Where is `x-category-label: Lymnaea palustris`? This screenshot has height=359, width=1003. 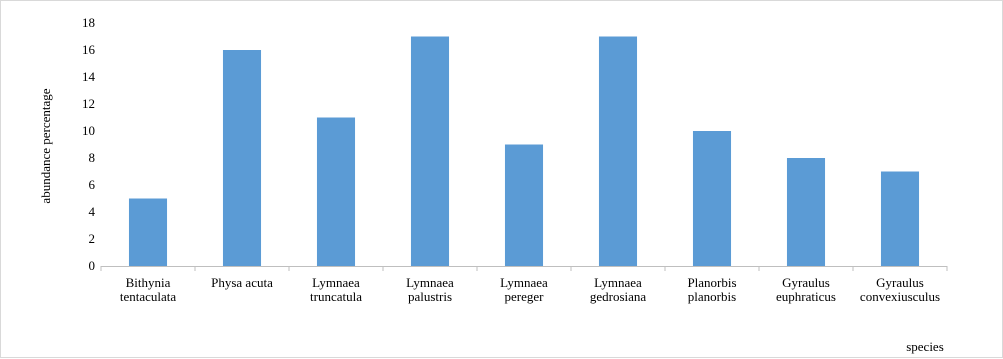
x-category-label: Lymnaea palustris is located at coordinates (430, 289).